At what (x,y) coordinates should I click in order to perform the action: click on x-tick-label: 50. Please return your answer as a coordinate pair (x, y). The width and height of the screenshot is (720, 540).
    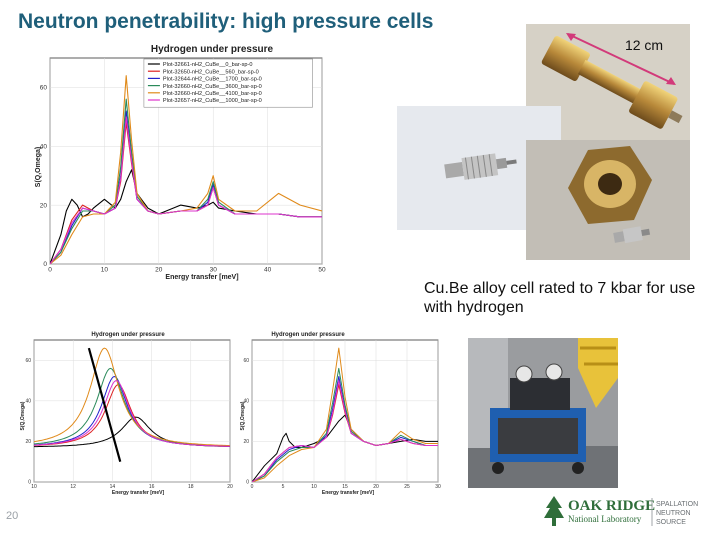
    Looking at the image, I should click on (322, 270).